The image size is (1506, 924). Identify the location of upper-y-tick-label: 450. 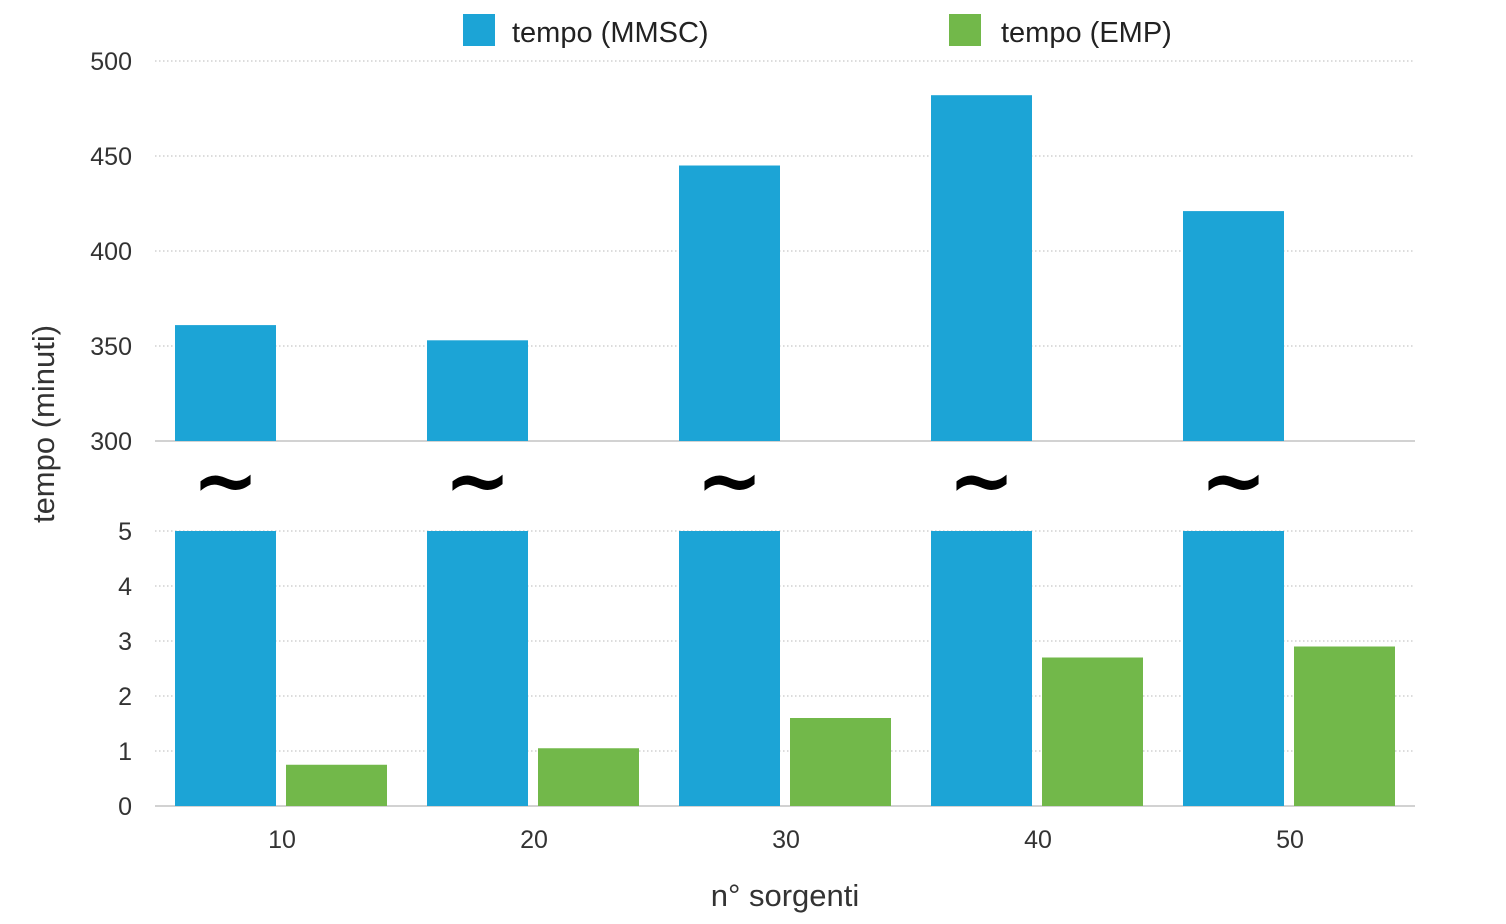
(111, 157).